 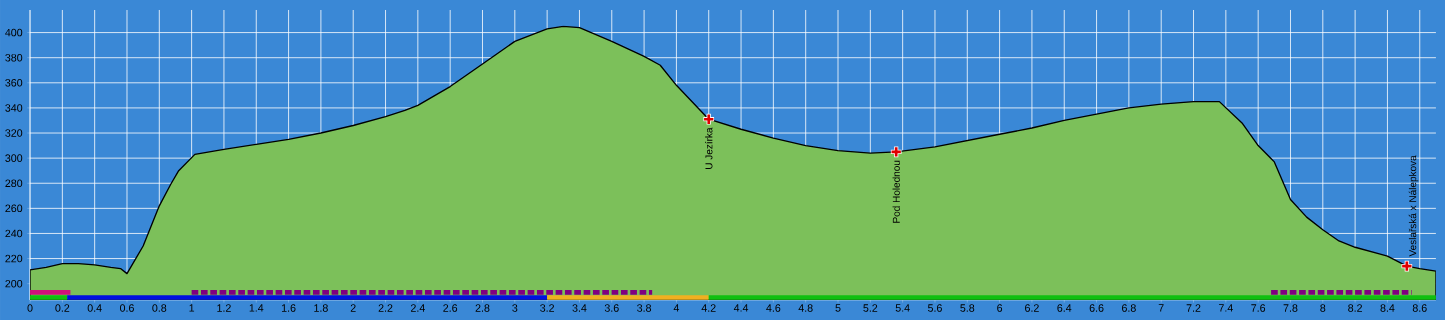 What do you see at coordinates (1096, 308) in the screenshot?
I see `x-tick-label: 6.6` at bounding box center [1096, 308].